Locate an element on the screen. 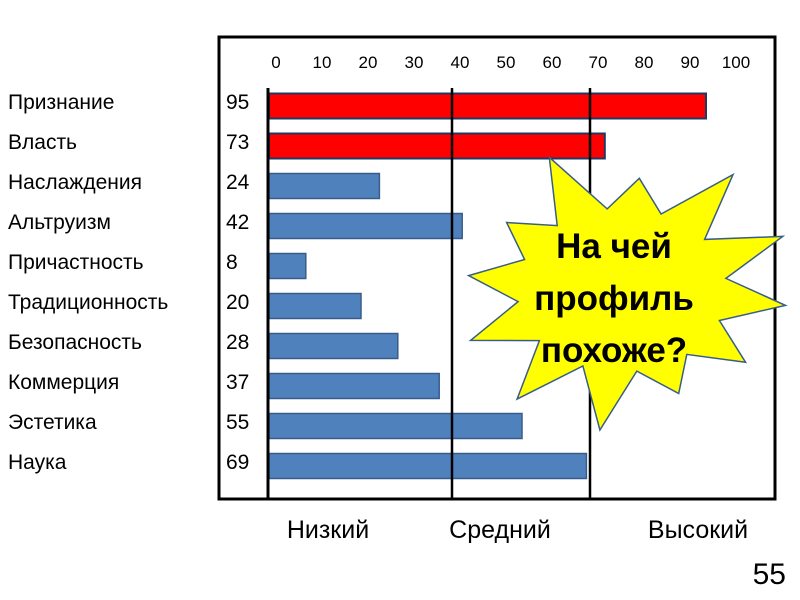 The height and width of the screenshot is (600, 800). value-label-2: 73 is located at coordinates (237, 142).